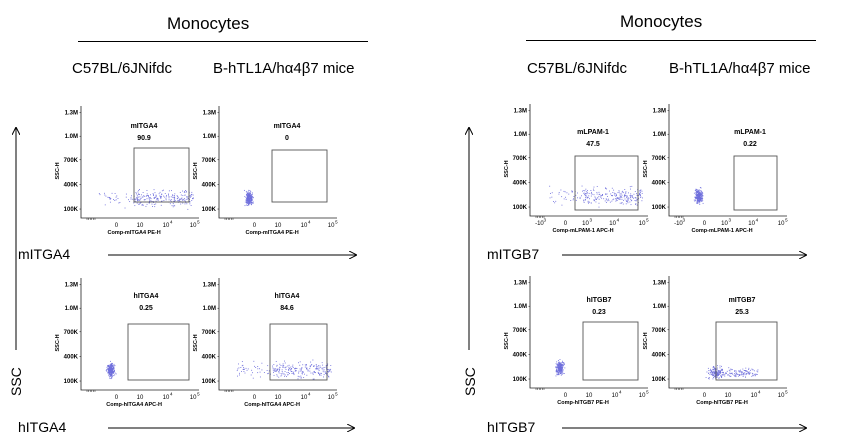  Describe the element at coordinates (705, 396) in the screenshot. I see `x-tick-label: 0` at that location.